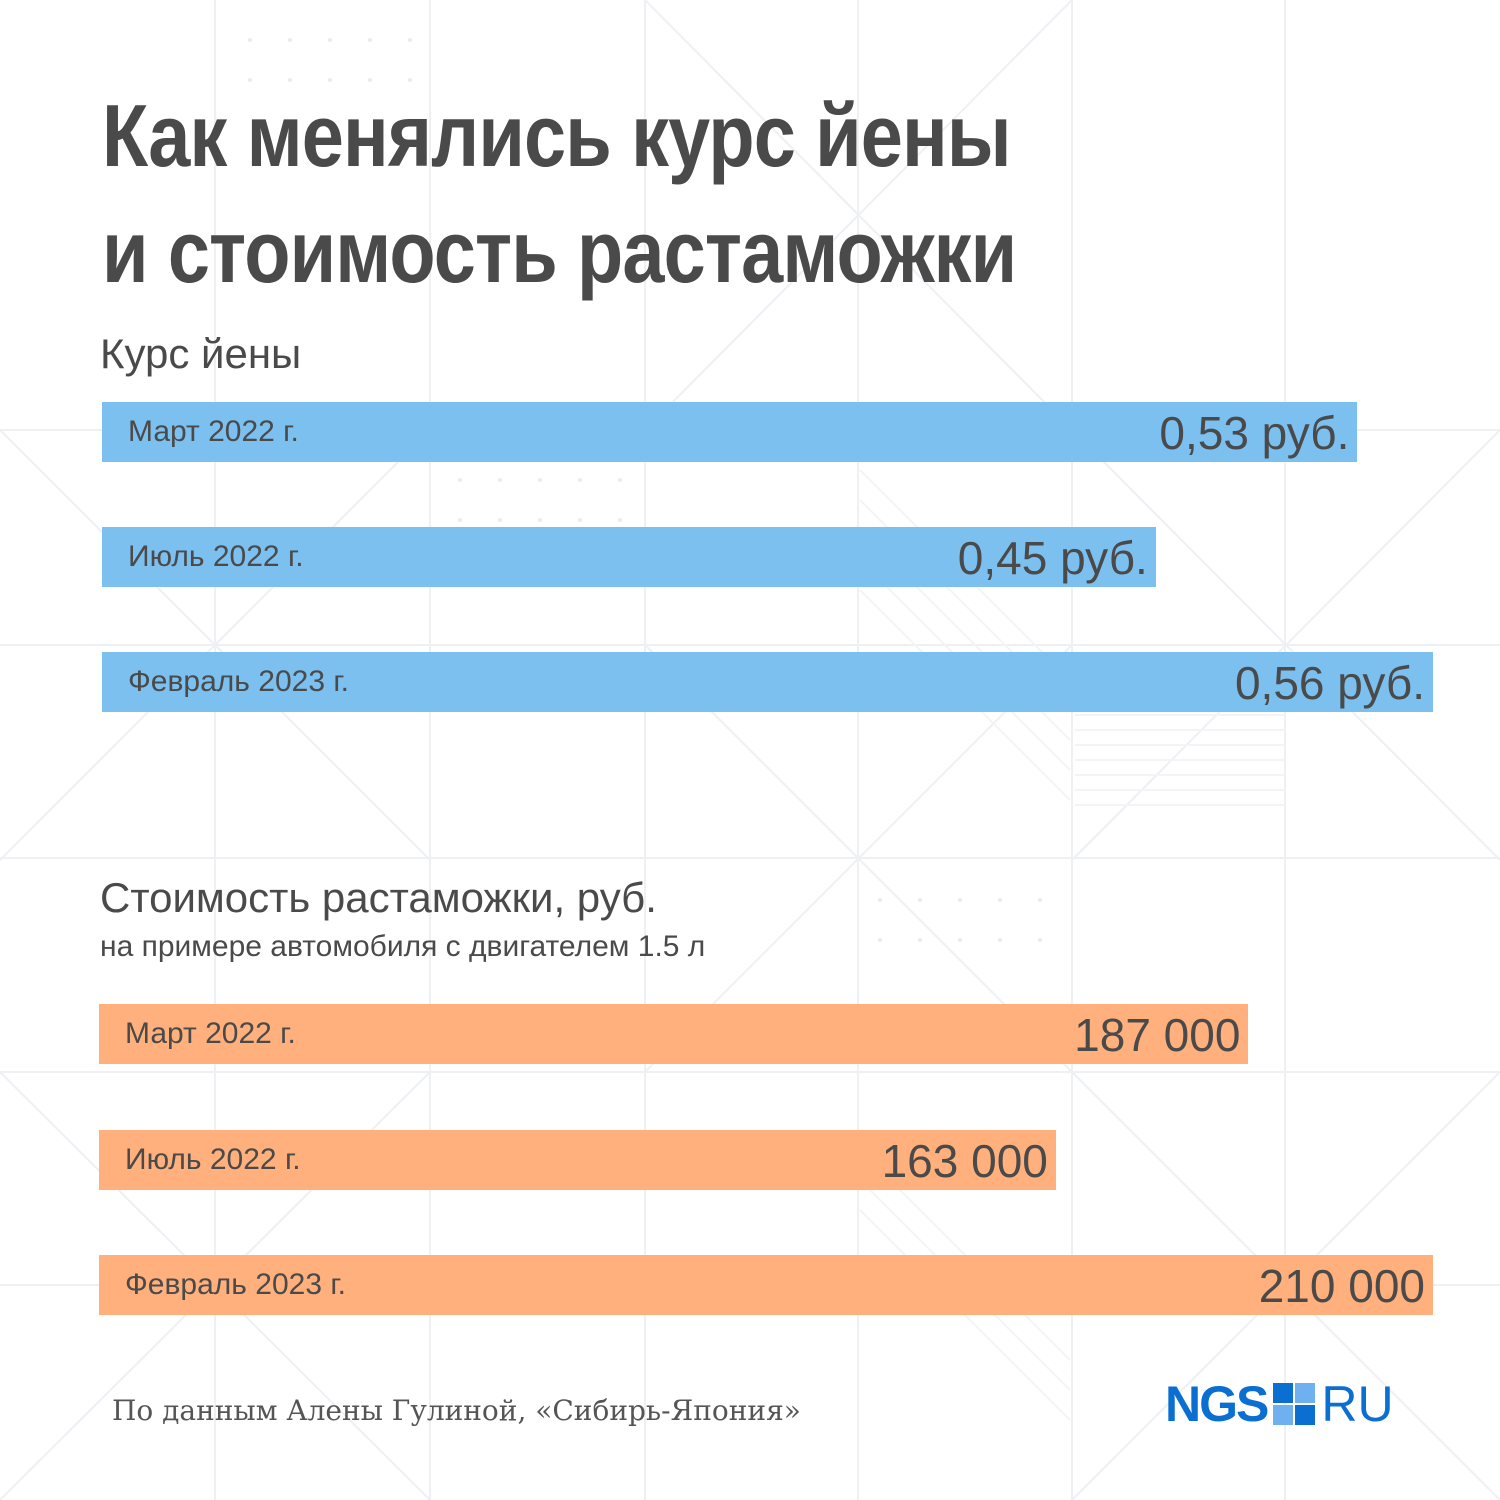 The width and height of the screenshot is (1500, 1500). What do you see at coordinates (403, 946) in the screenshot?
I see `customs-cost-subtitle: на примере автомобиля с двигателем 1.5 л` at bounding box center [403, 946].